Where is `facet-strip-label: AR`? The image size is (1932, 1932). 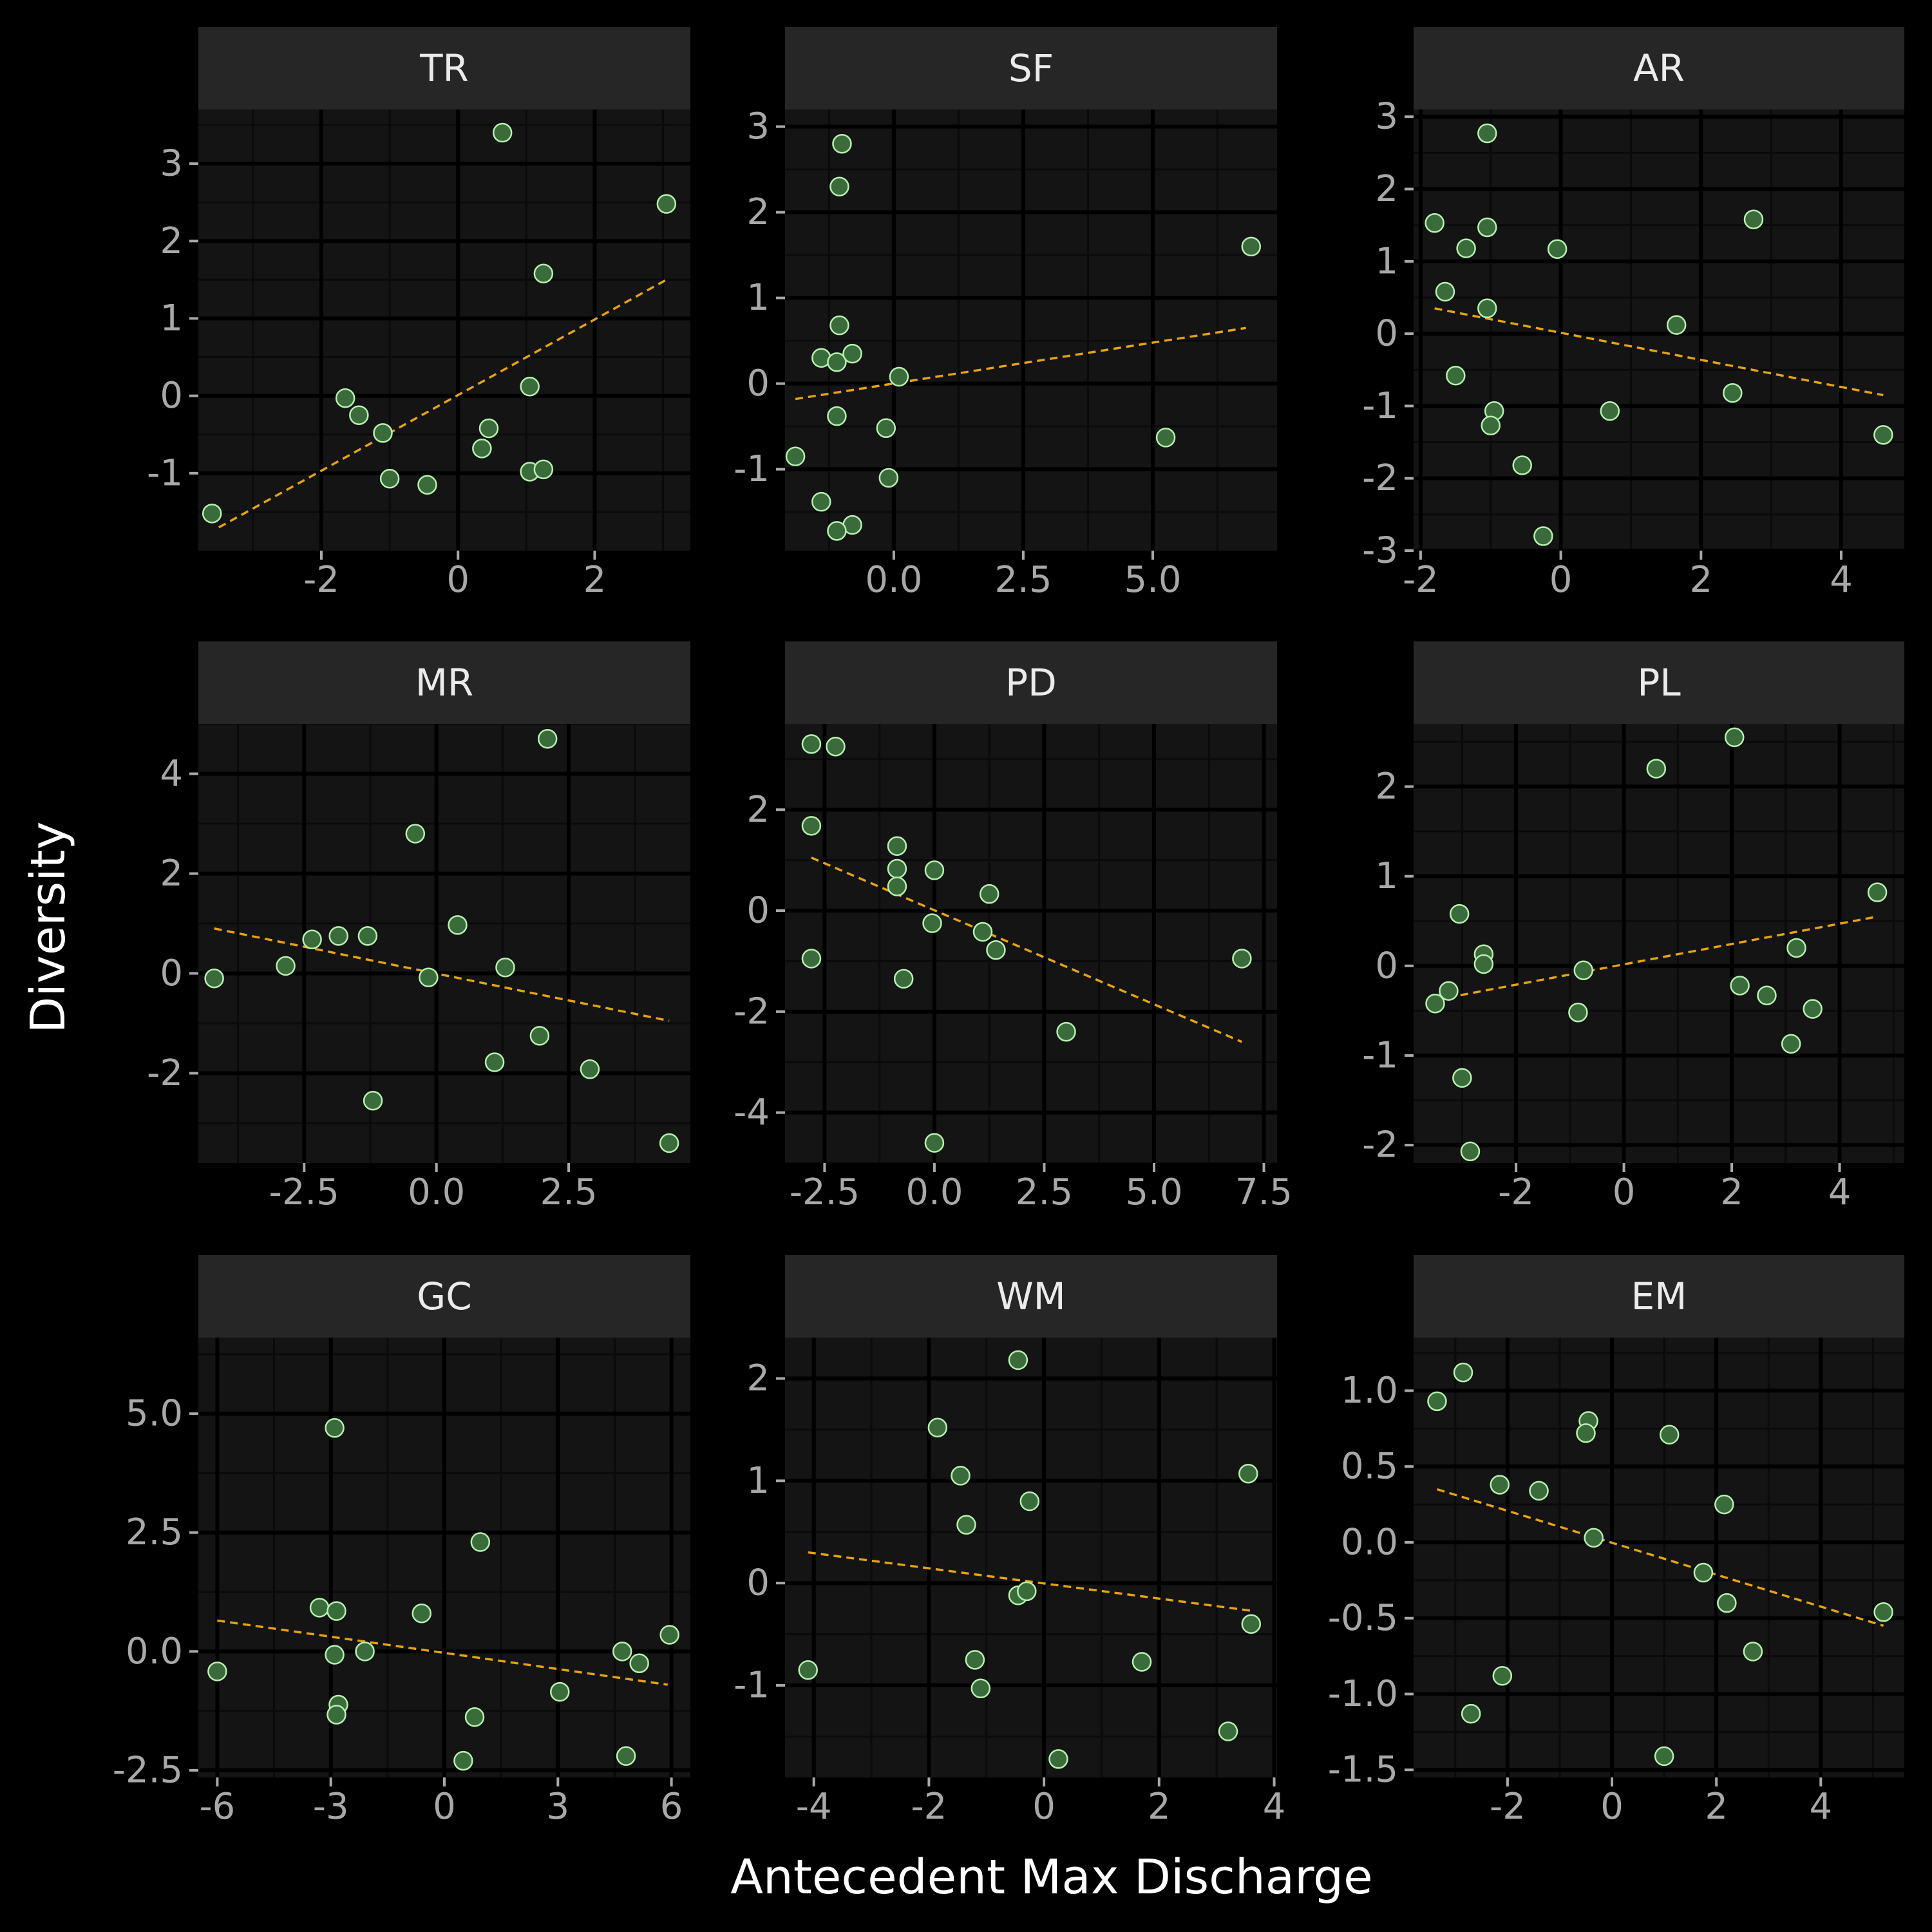
facet-strip-label: AR is located at coordinates (1659, 68).